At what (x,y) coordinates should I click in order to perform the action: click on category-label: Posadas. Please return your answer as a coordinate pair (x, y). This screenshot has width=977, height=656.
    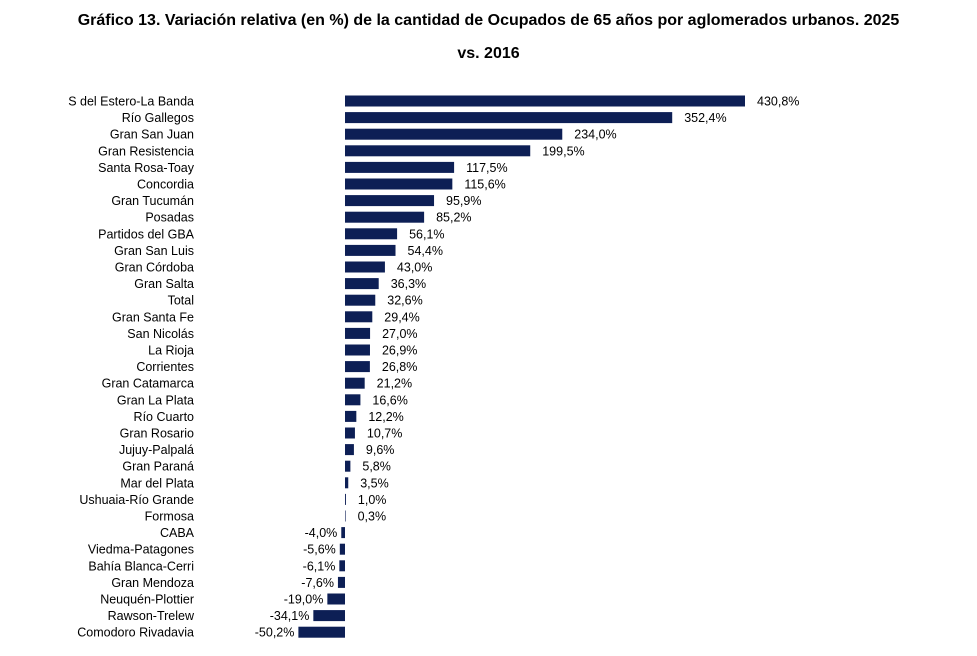
    Looking at the image, I should click on (169, 218).